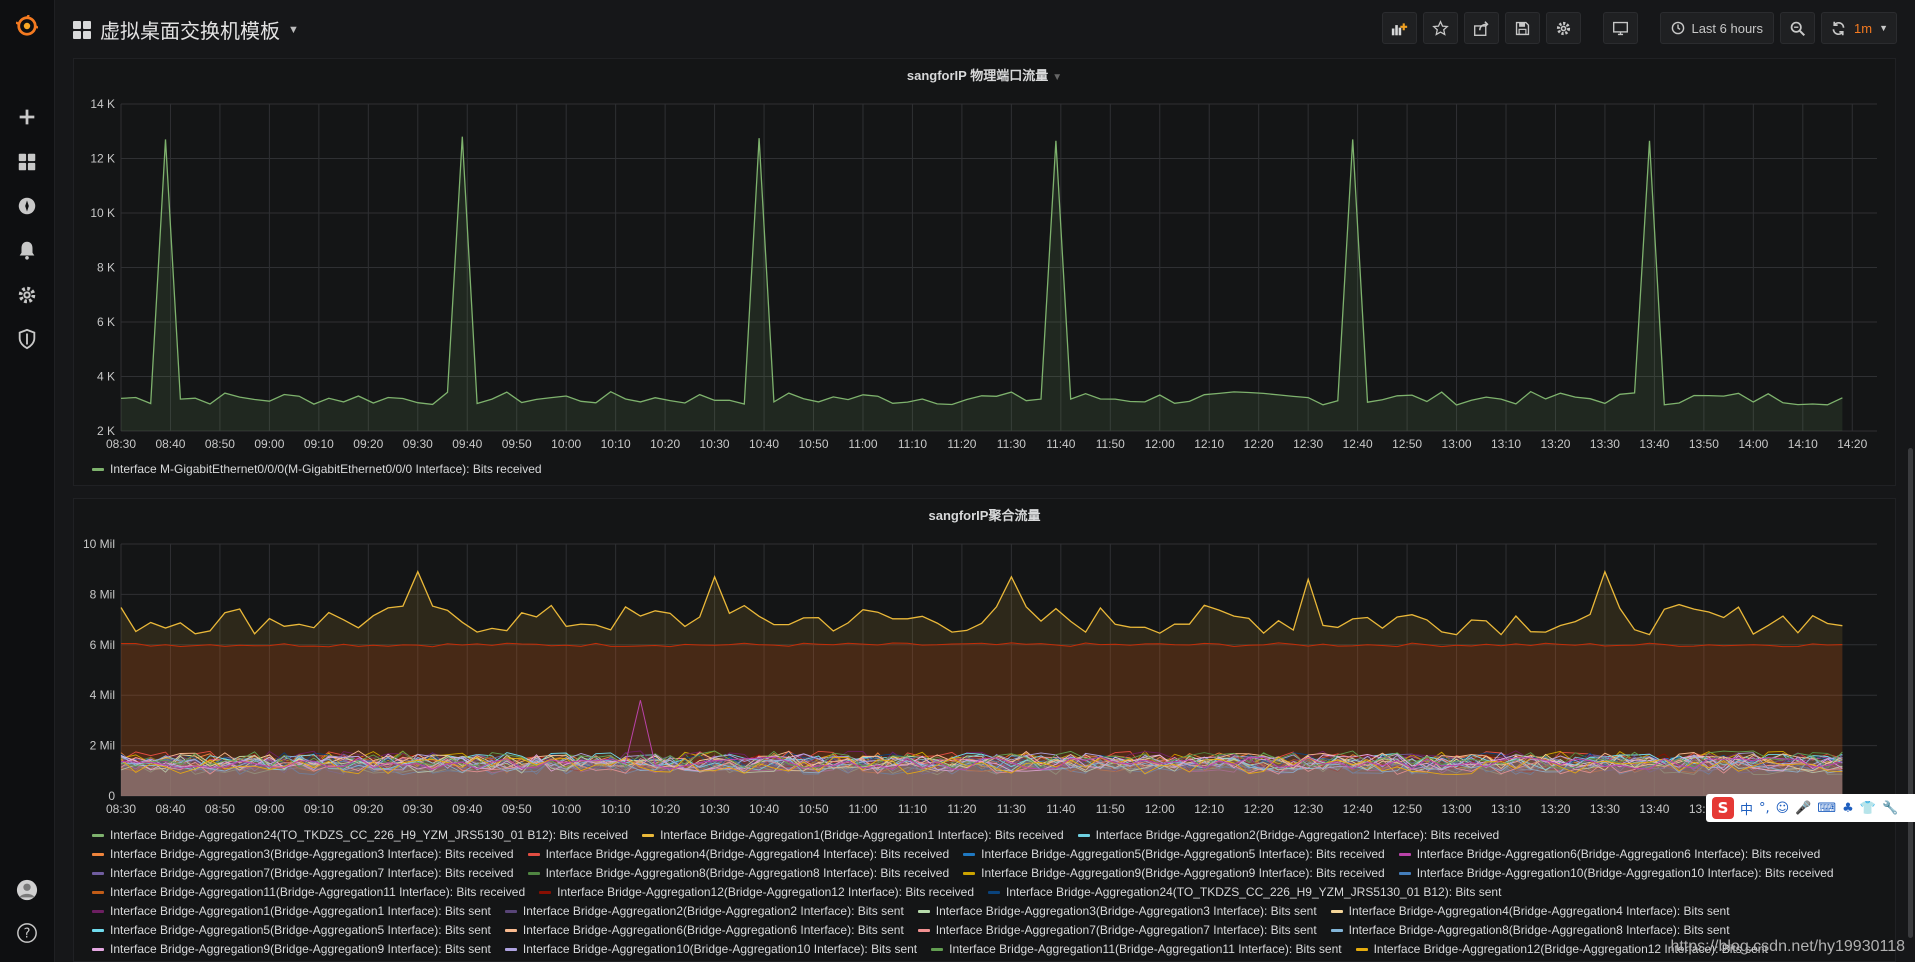 The width and height of the screenshot is (1915, 962). Describe the element at coordinates (102, 159) in the screenshot. I see `y-tick-label: 12 K` at that location.